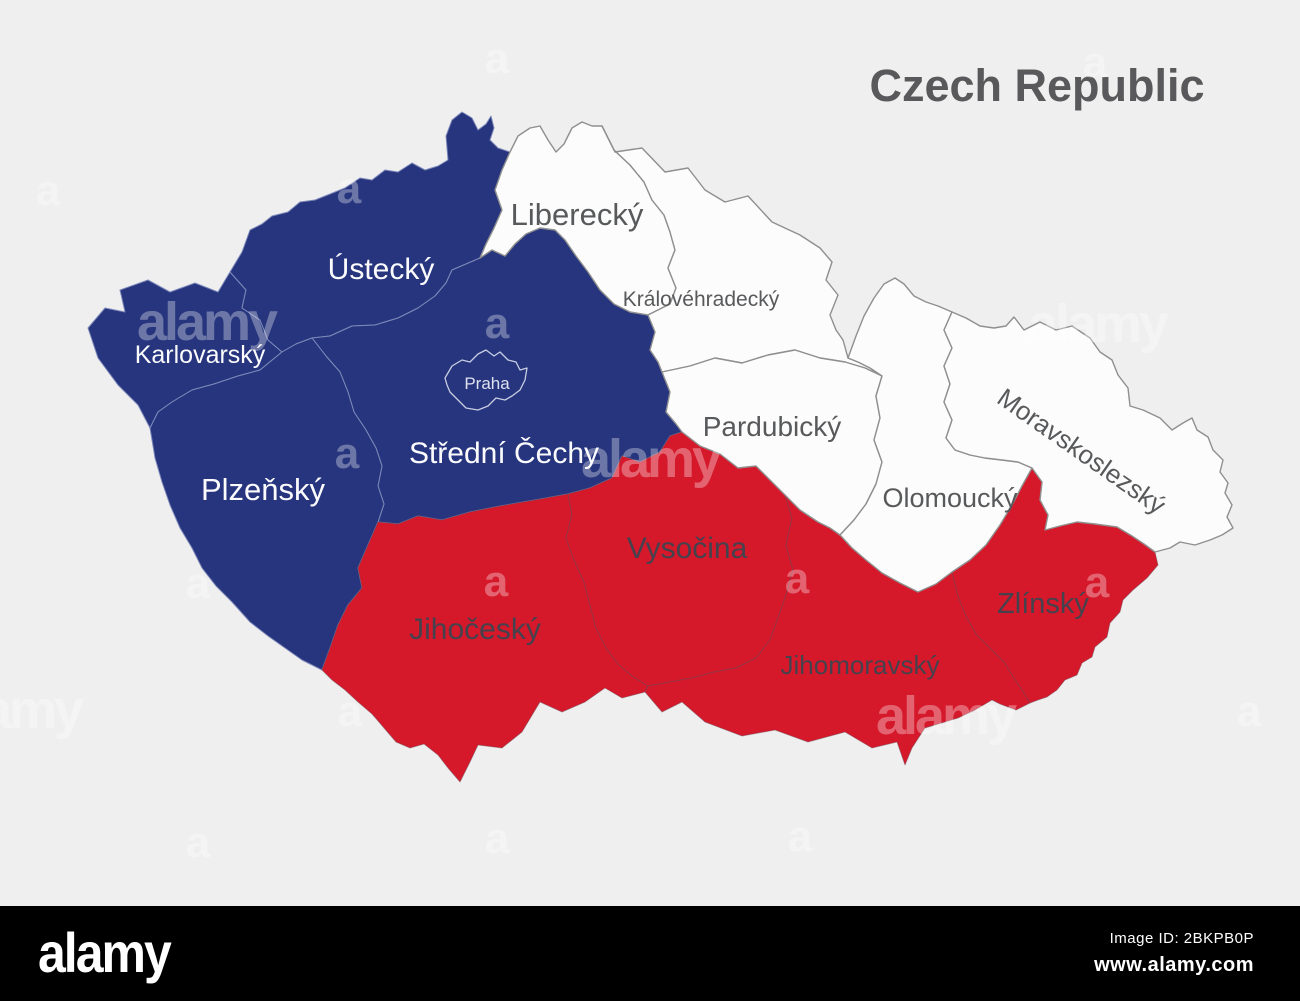 The image size is (1300, 1001). What do you see at coordinates (772, 426) in the screenshot?
I see `region-label-pardubicky: Pardubický` at bounding box center [772, 426].